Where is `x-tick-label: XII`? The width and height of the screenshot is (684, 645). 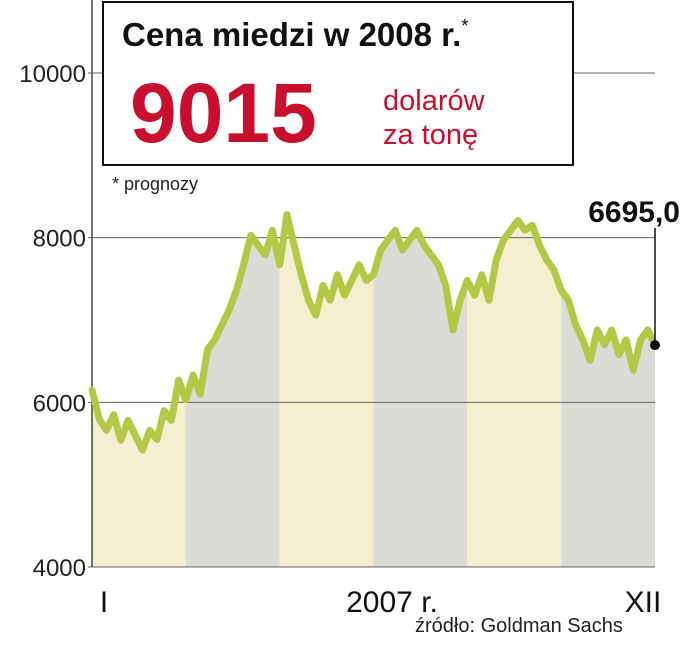 x-tick-label: XII is located at coordinates (643, 602).